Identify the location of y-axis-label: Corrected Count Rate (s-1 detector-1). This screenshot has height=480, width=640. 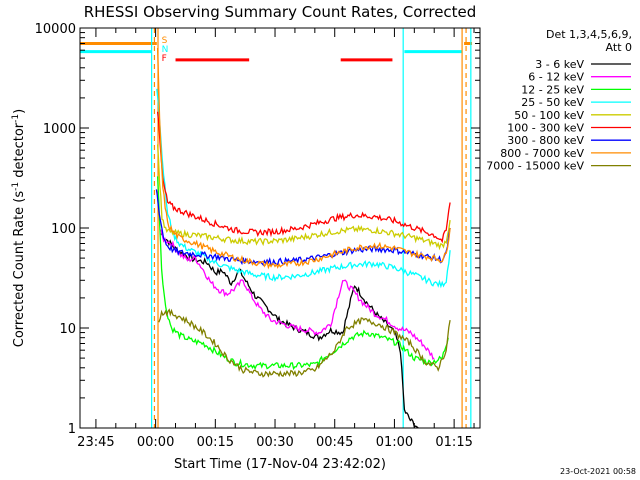
(19, 228).